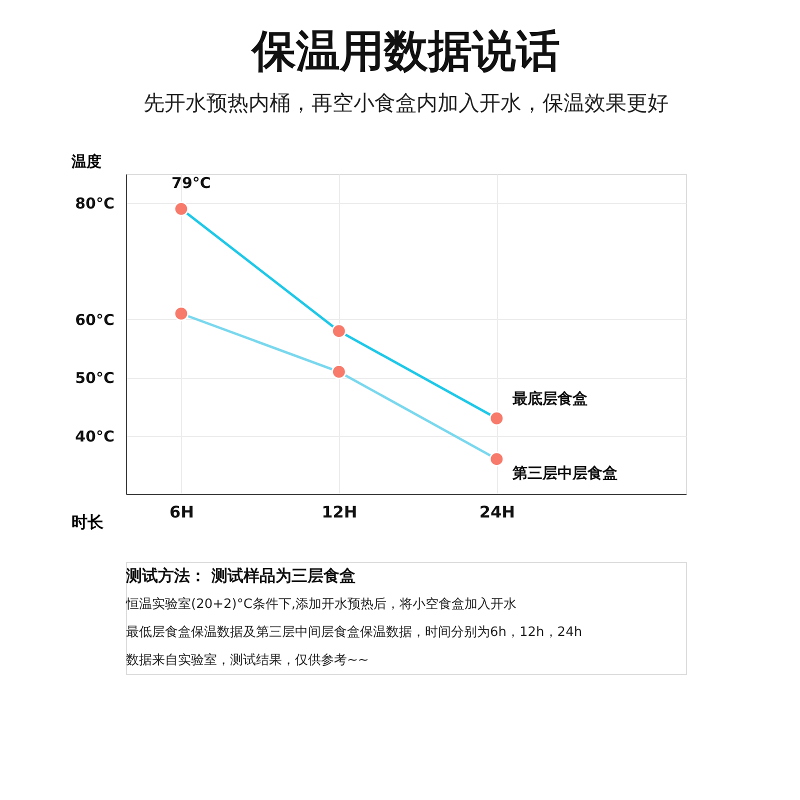  Describe the element at coordinates (94, 436) in the screenshot. I see `y-tick-label: 40°C` at that location.